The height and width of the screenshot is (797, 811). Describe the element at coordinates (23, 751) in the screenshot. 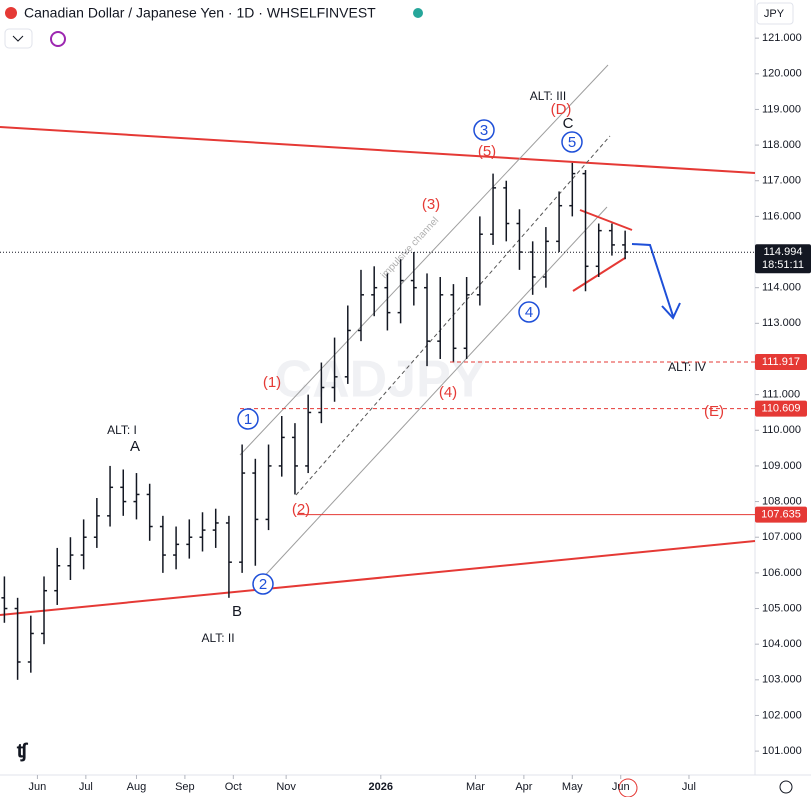

I see `logo: ʧ` at that location.